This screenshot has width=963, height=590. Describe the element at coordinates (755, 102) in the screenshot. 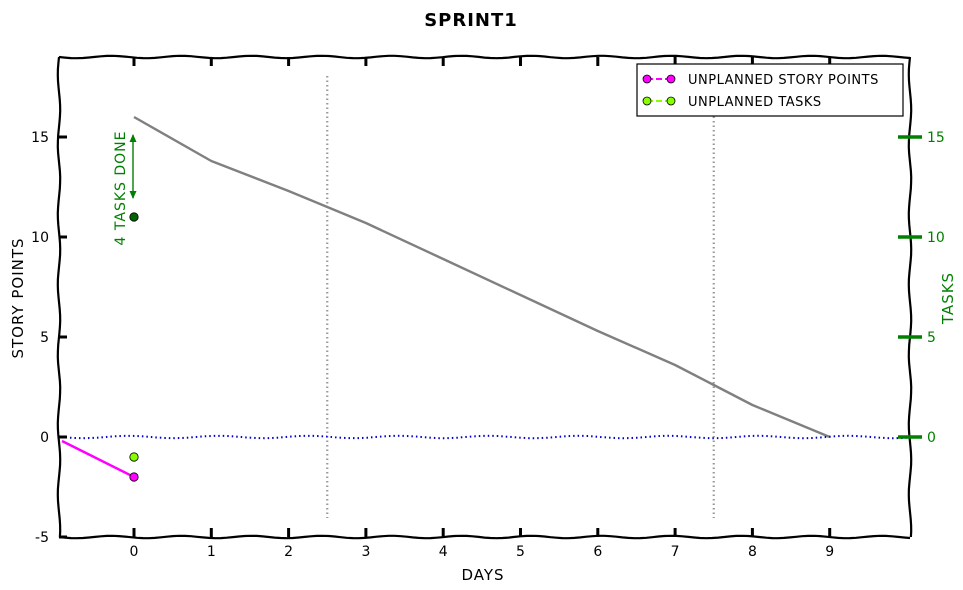

I see `legend-label-unplanned-tasks: UNPLANNED TASKS` at that location.